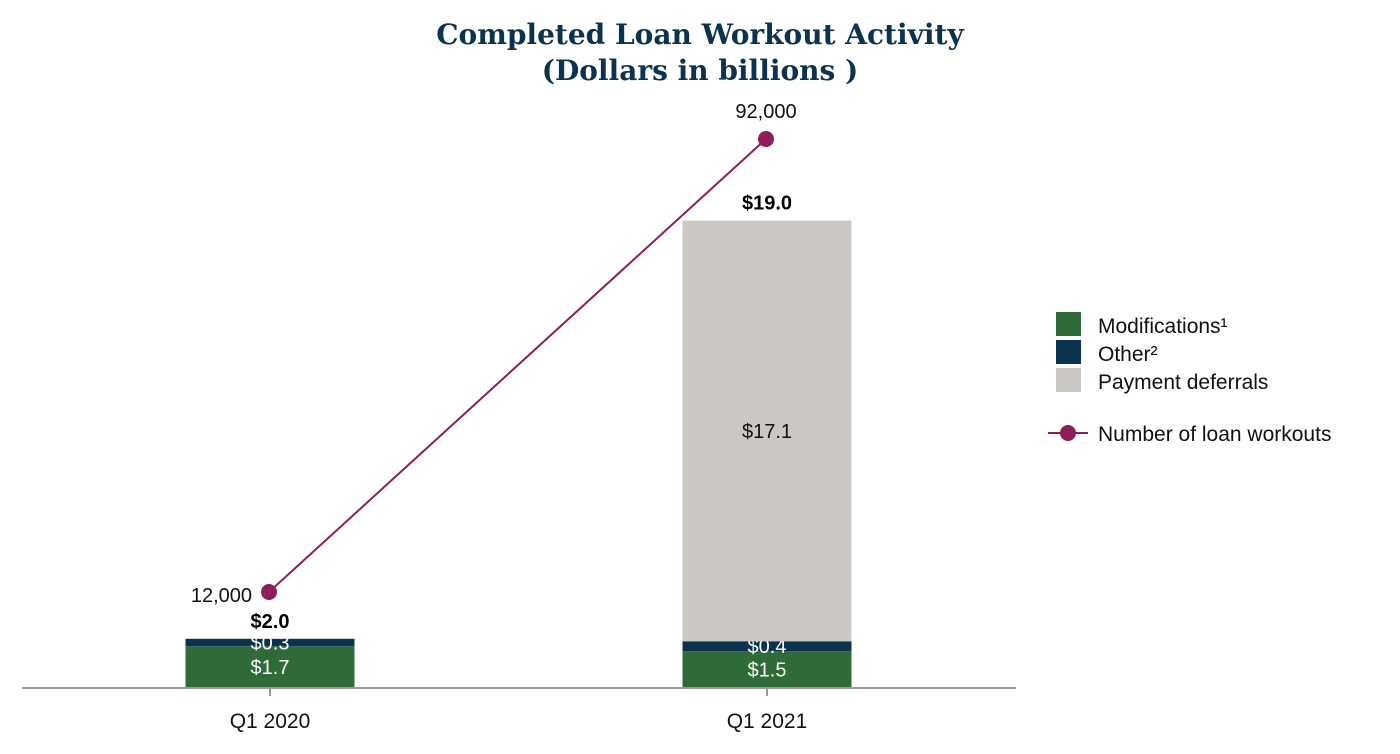 This screenshot has height=754, width=1400. I want to click on workouts-value-label: 12,000, so click(221, 596).